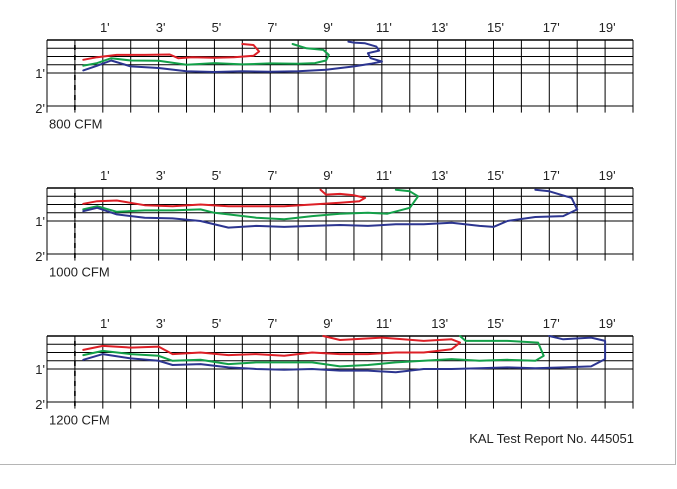 Image resolution: width=677 pixels, height=489 pixels. What do you see at coordinates (79, 272) in the screenshot?
I see `panel-title: 1000 CFM` at bounding box center [79, 272].